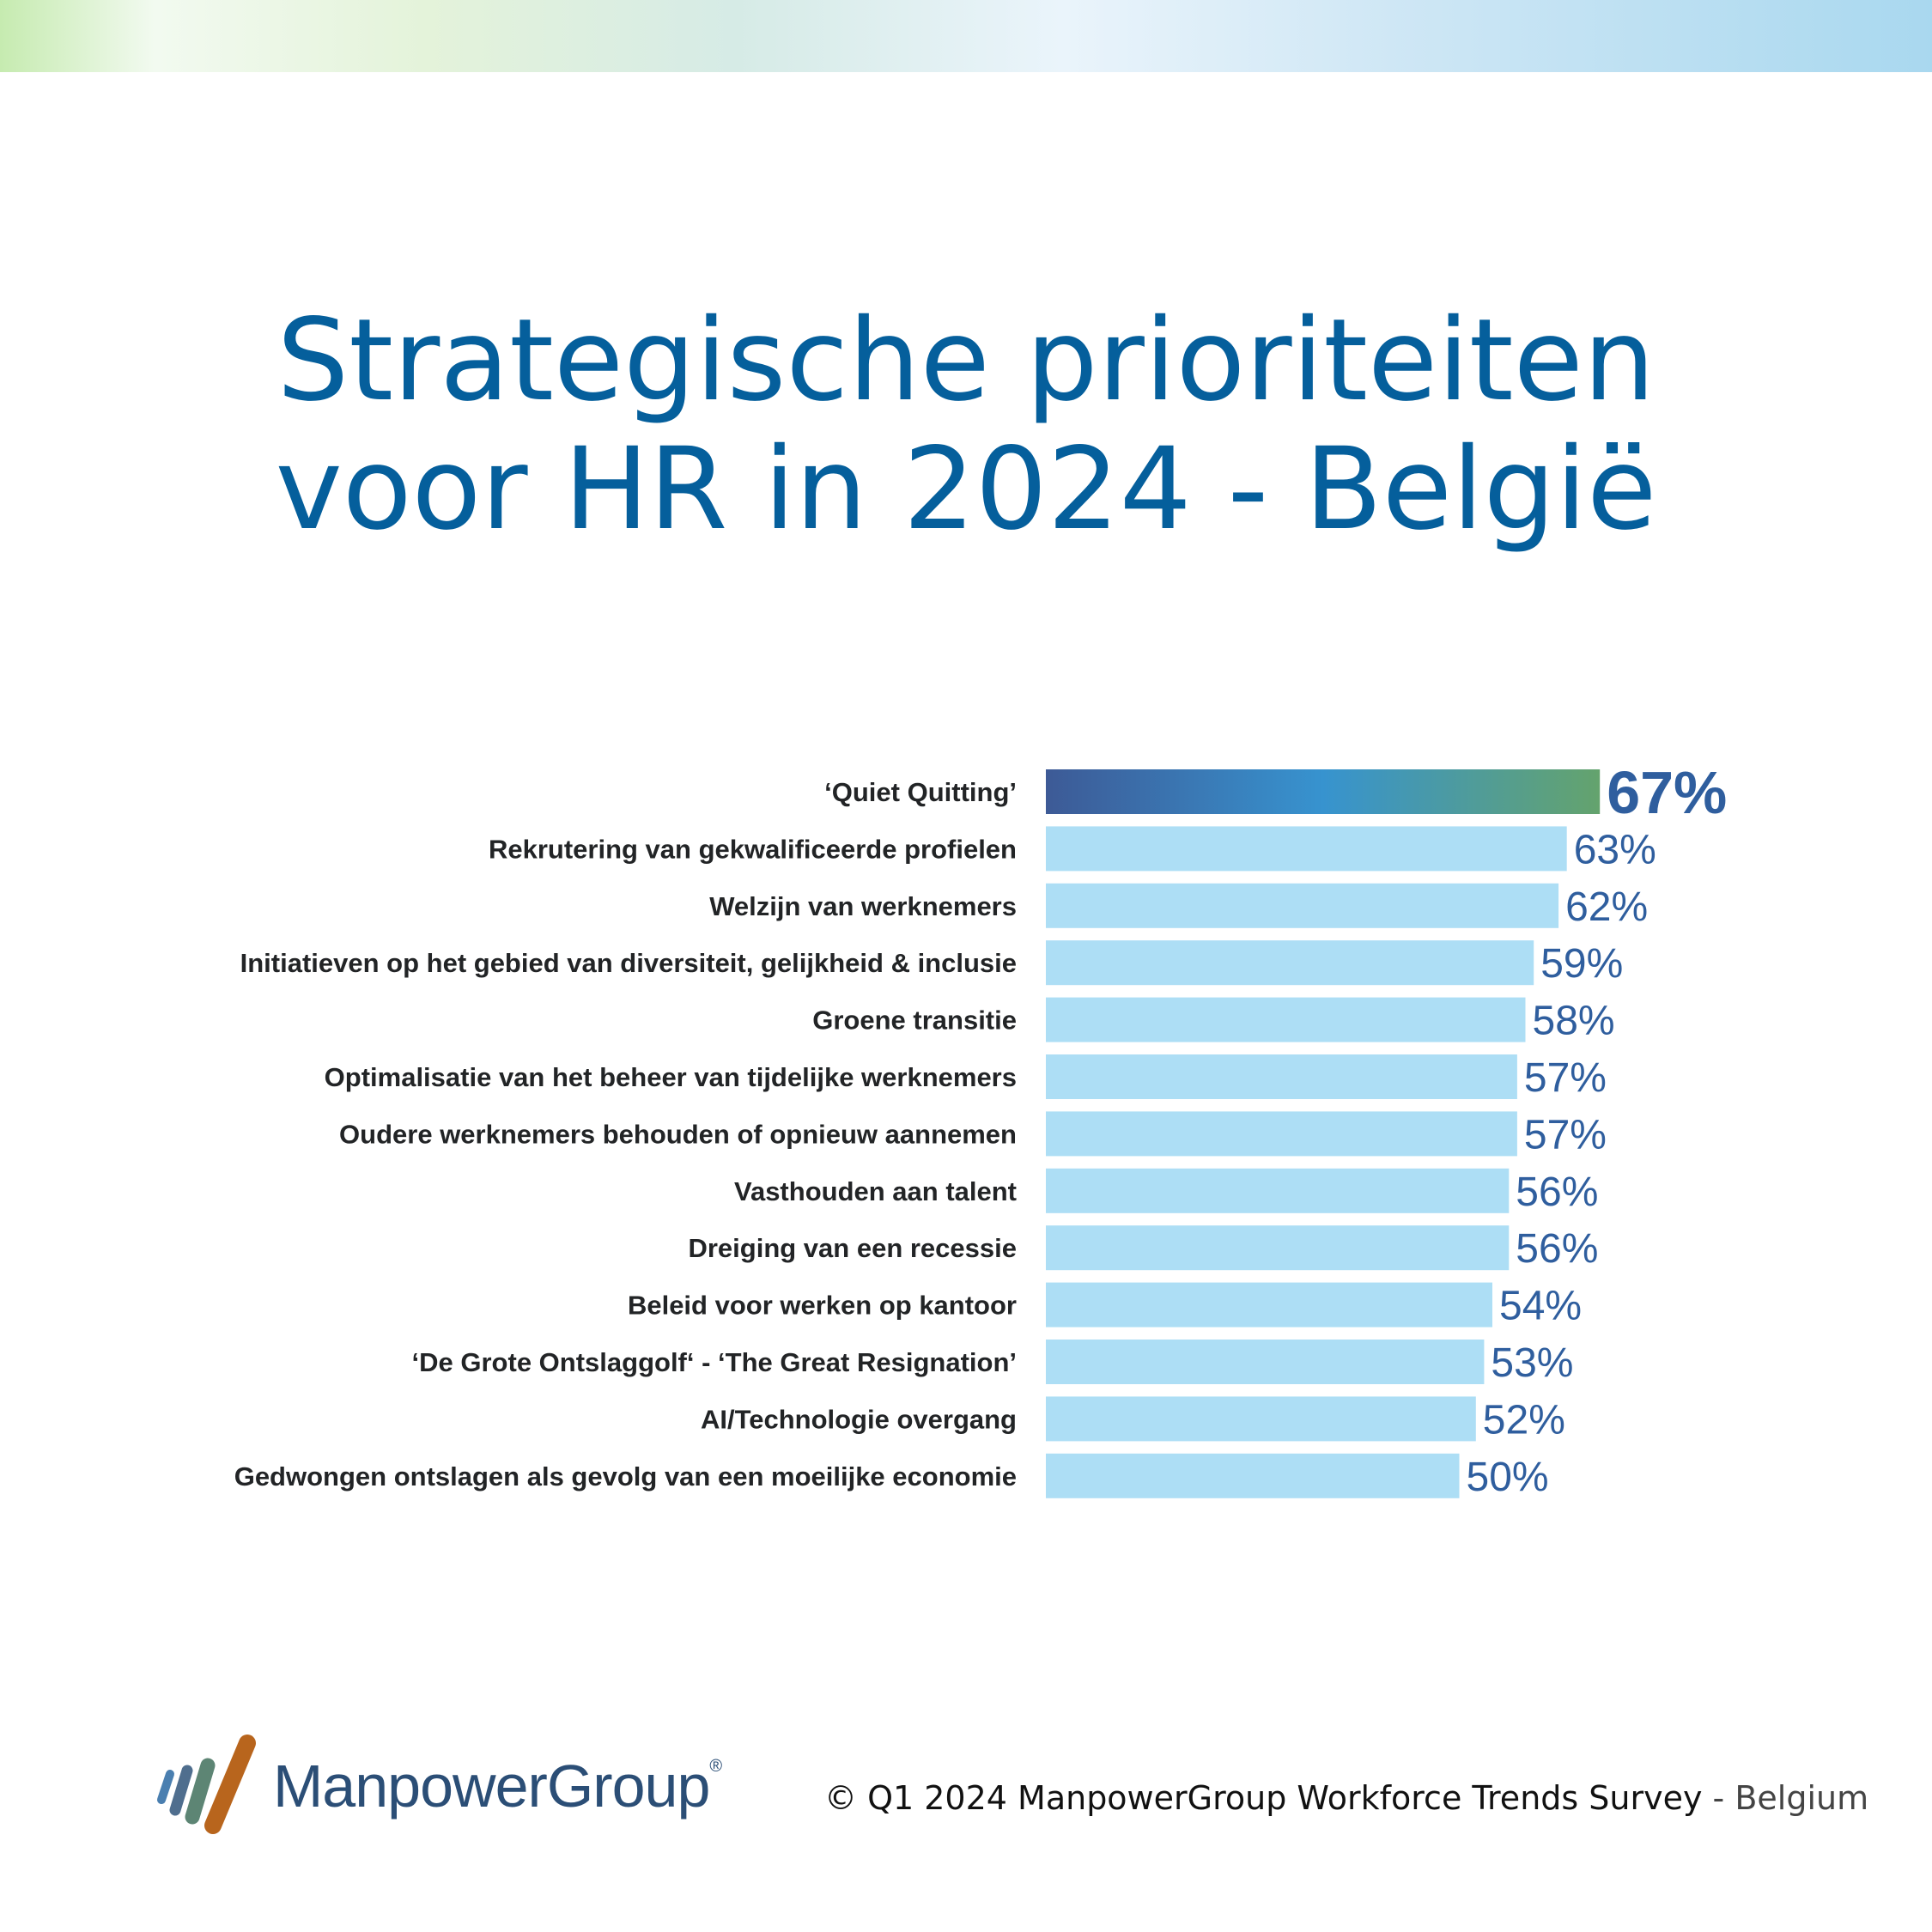  I want to click on manpowergroup-logo: ManpowerGroup®, so click(444, 1786).